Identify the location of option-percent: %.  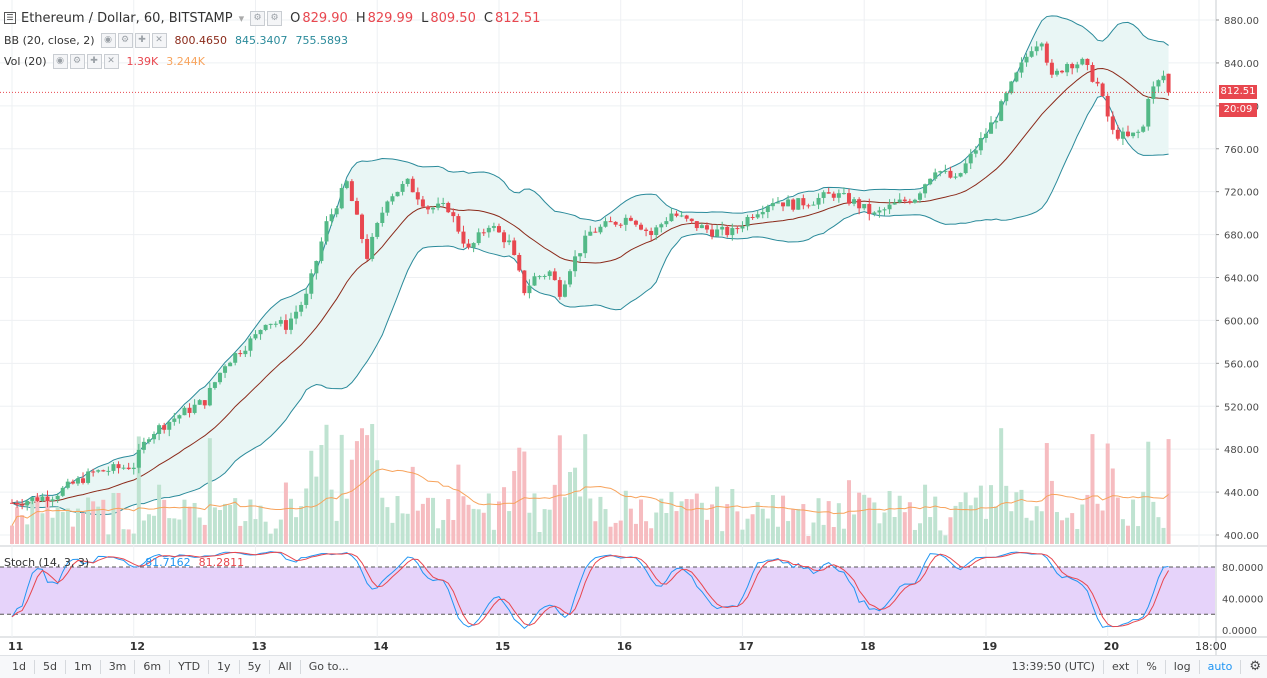
(1151, 666).